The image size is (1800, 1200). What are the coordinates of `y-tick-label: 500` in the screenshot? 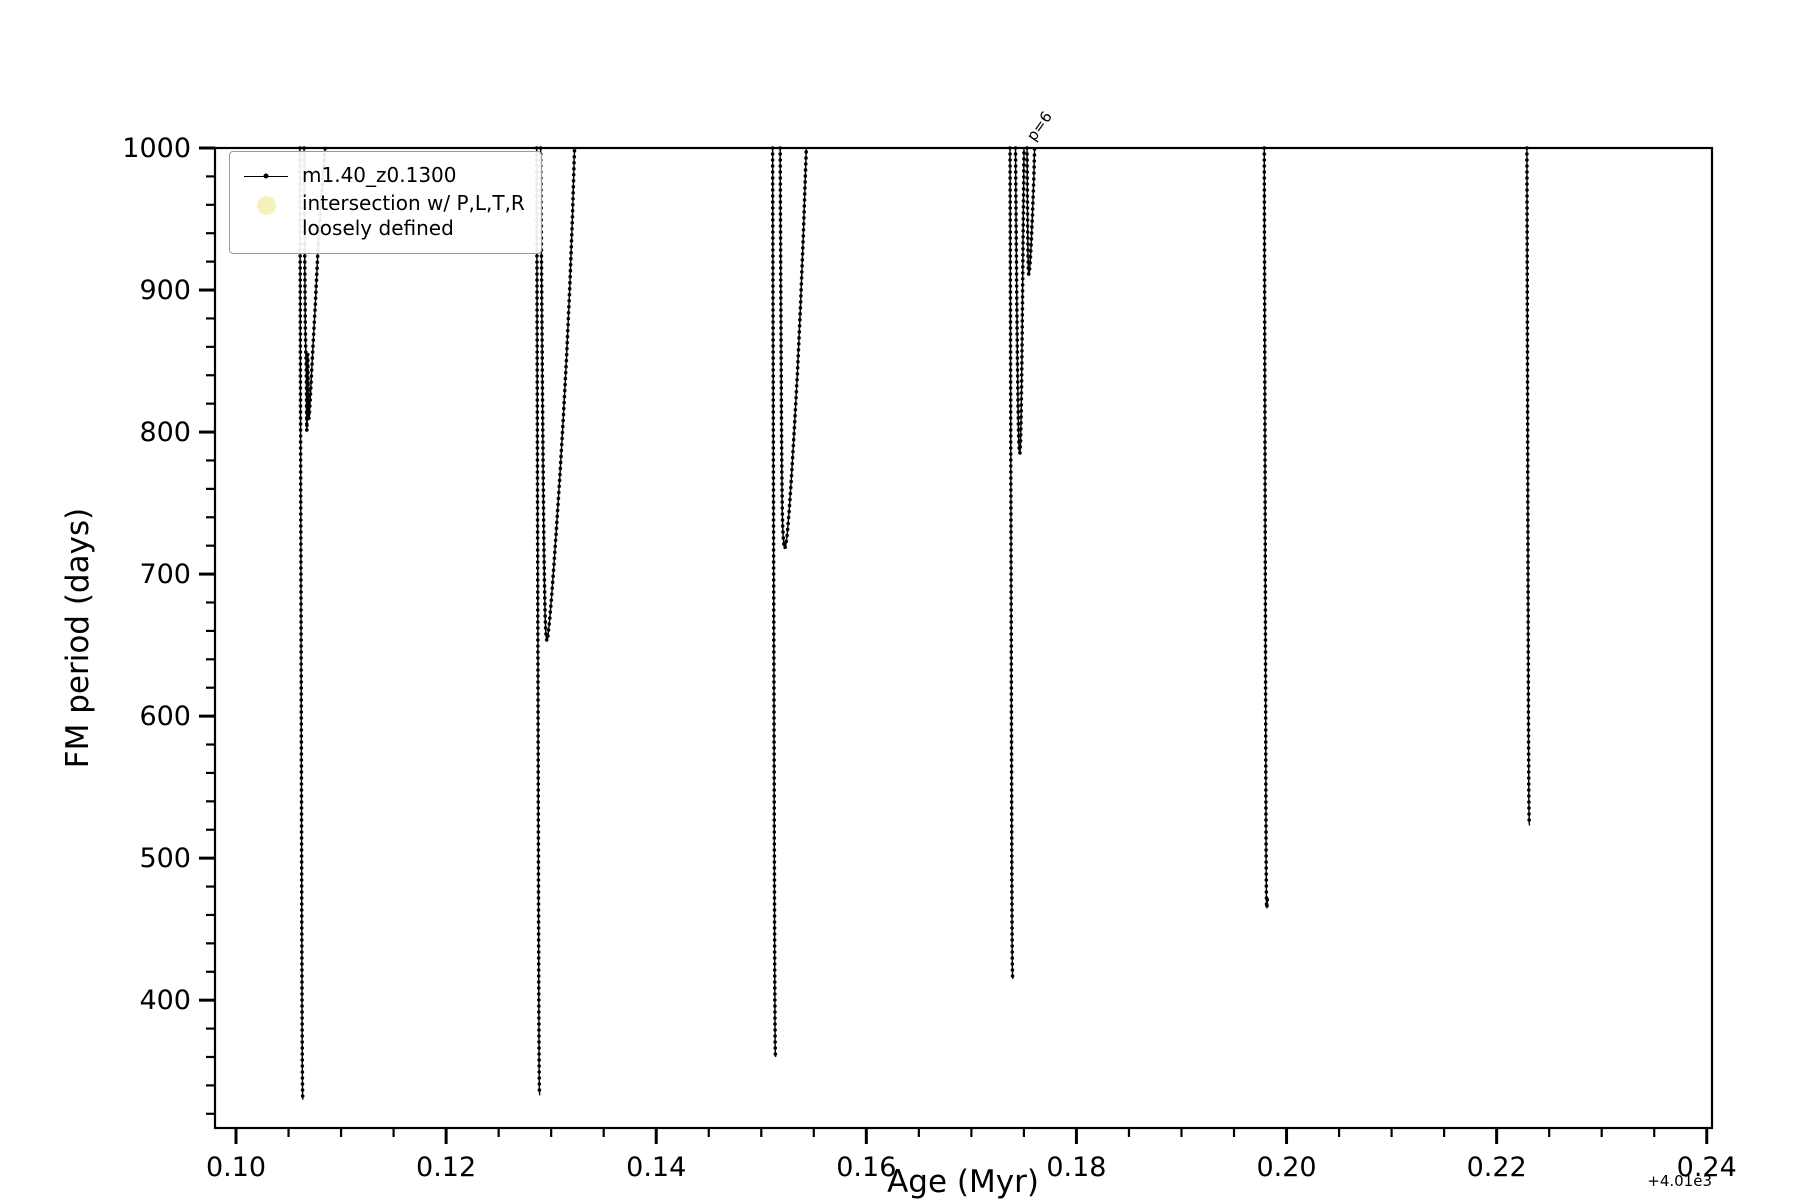 It's located at (165, 858).